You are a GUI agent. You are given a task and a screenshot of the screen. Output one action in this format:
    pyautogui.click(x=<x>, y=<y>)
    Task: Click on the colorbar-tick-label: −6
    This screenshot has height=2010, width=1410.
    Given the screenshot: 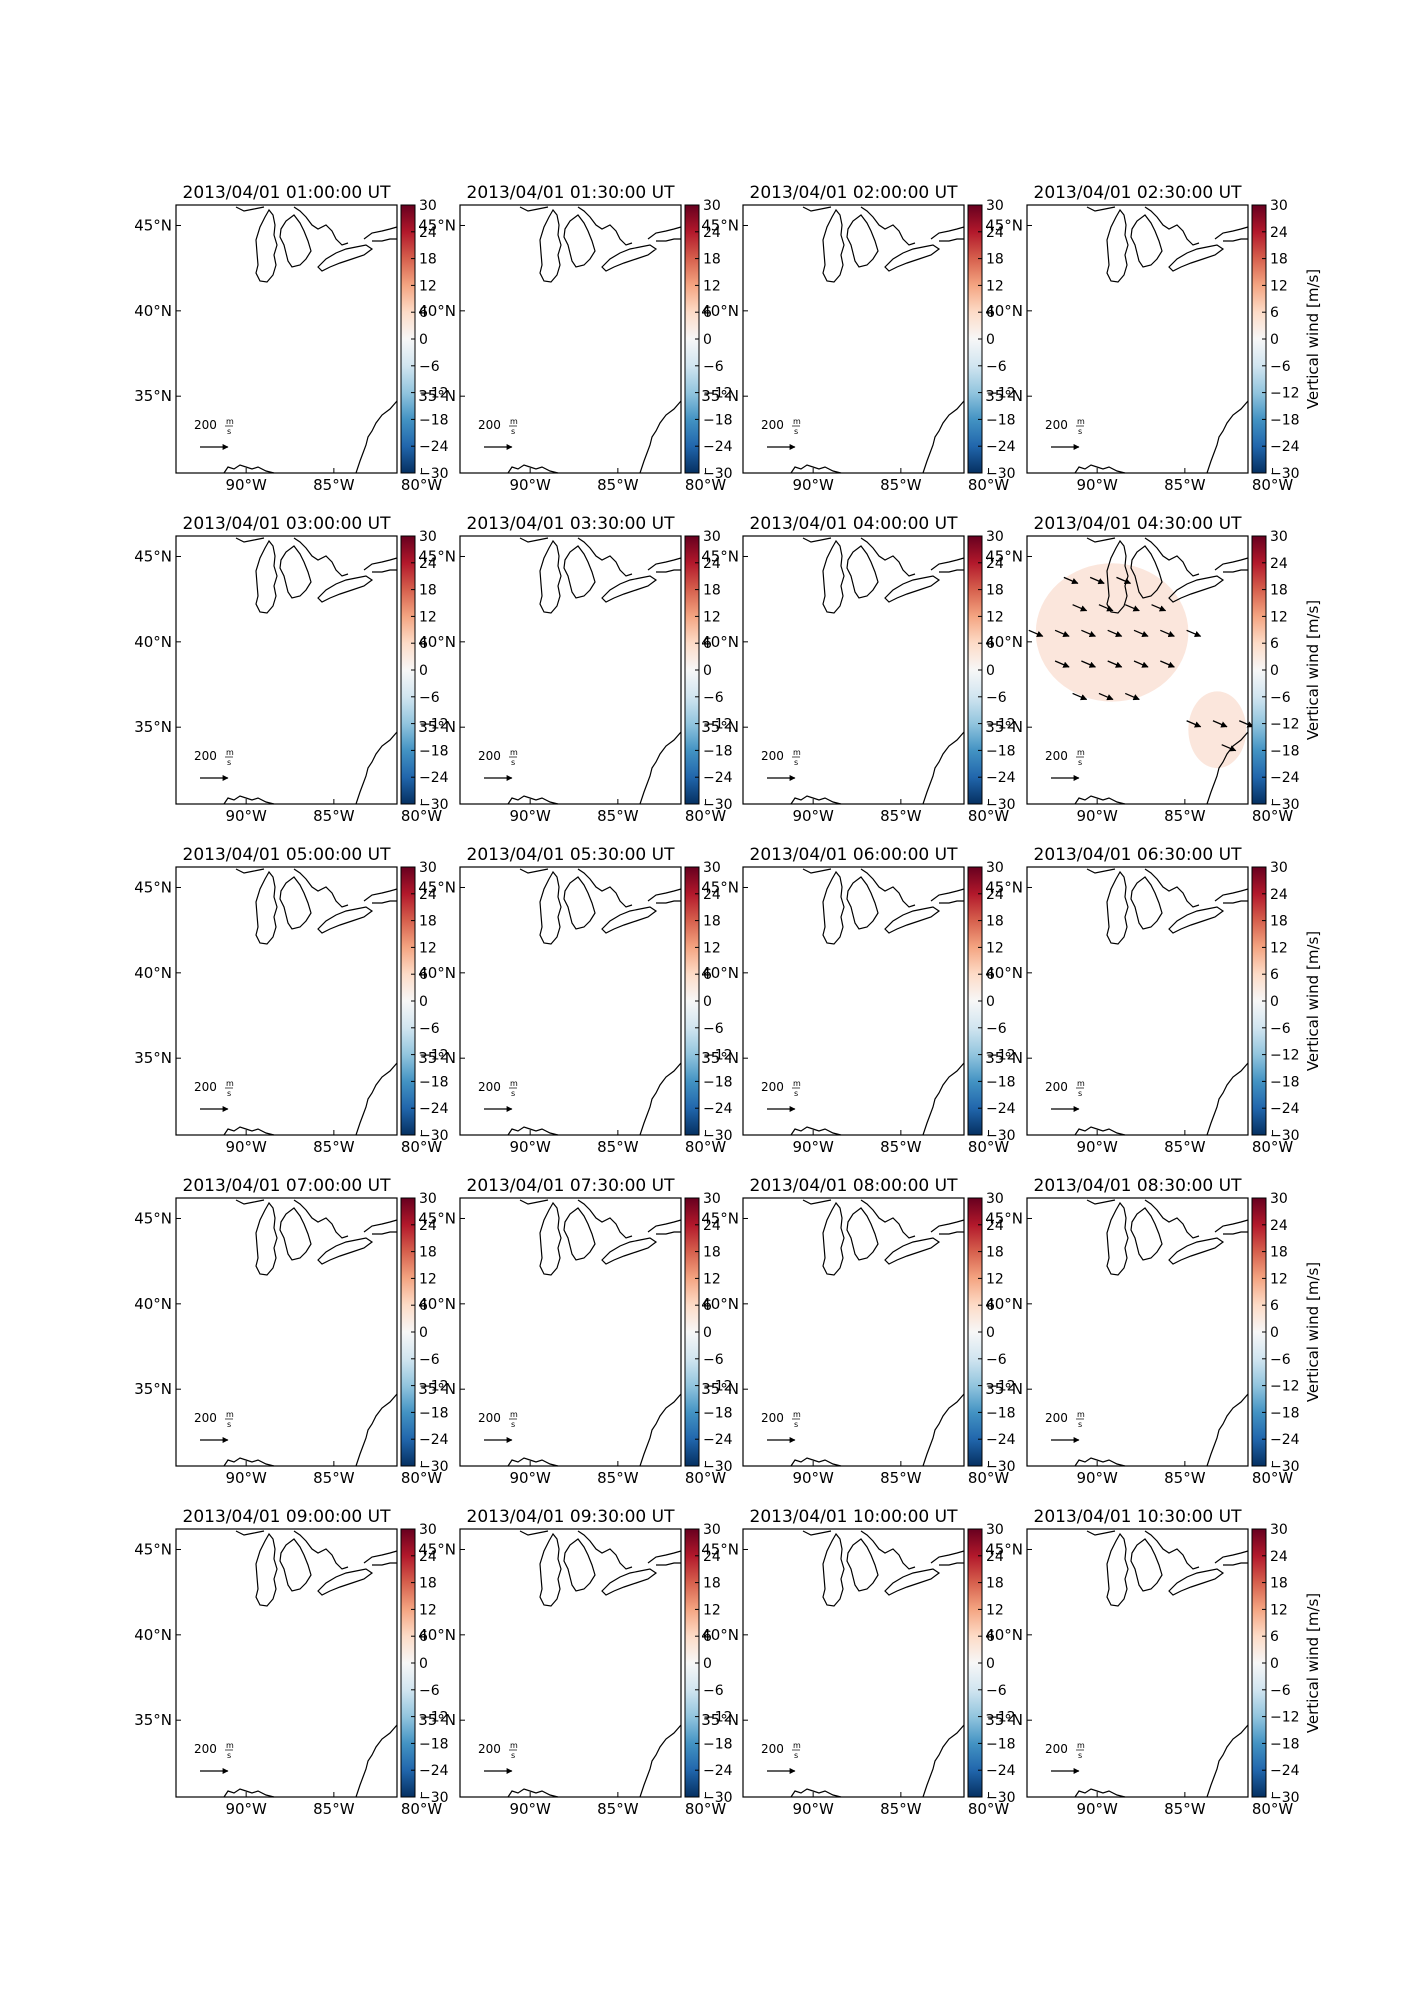 What is the action you would take?
    pyautogui.click(x=996, y=367)
    